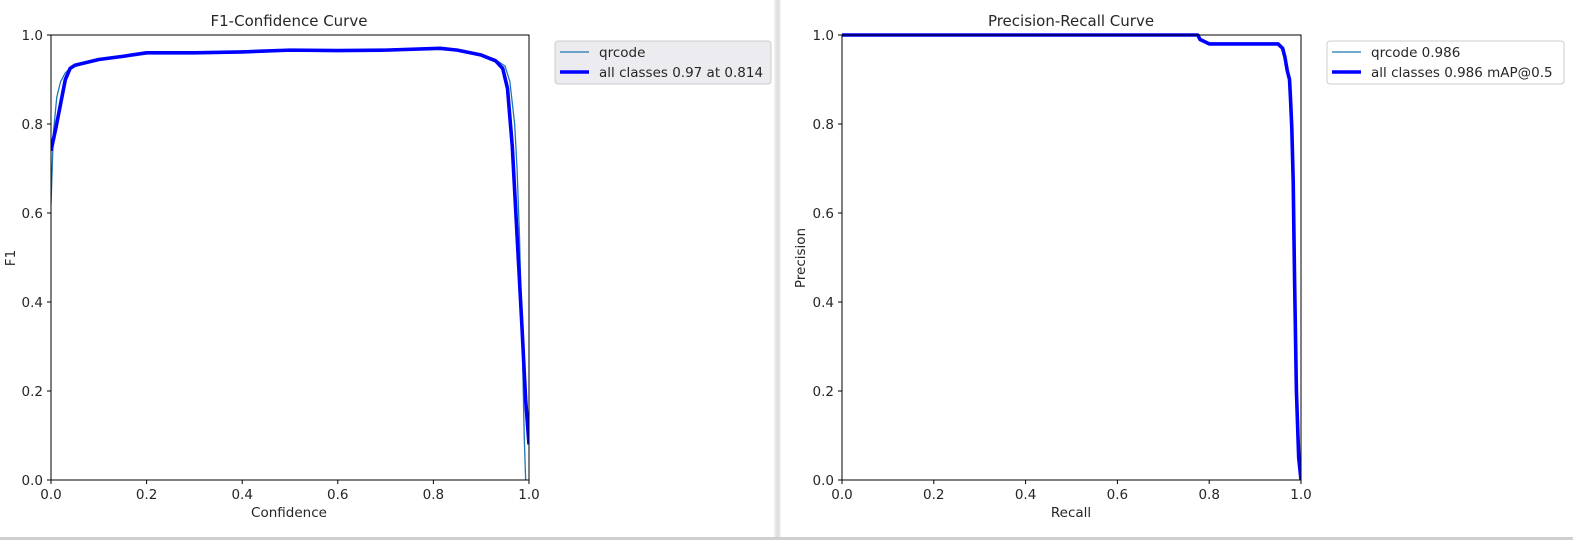 The width and height of the screenshot is (1573, 540). I want to click on legend-label: qrcode 0.986, so click(1415, 53).